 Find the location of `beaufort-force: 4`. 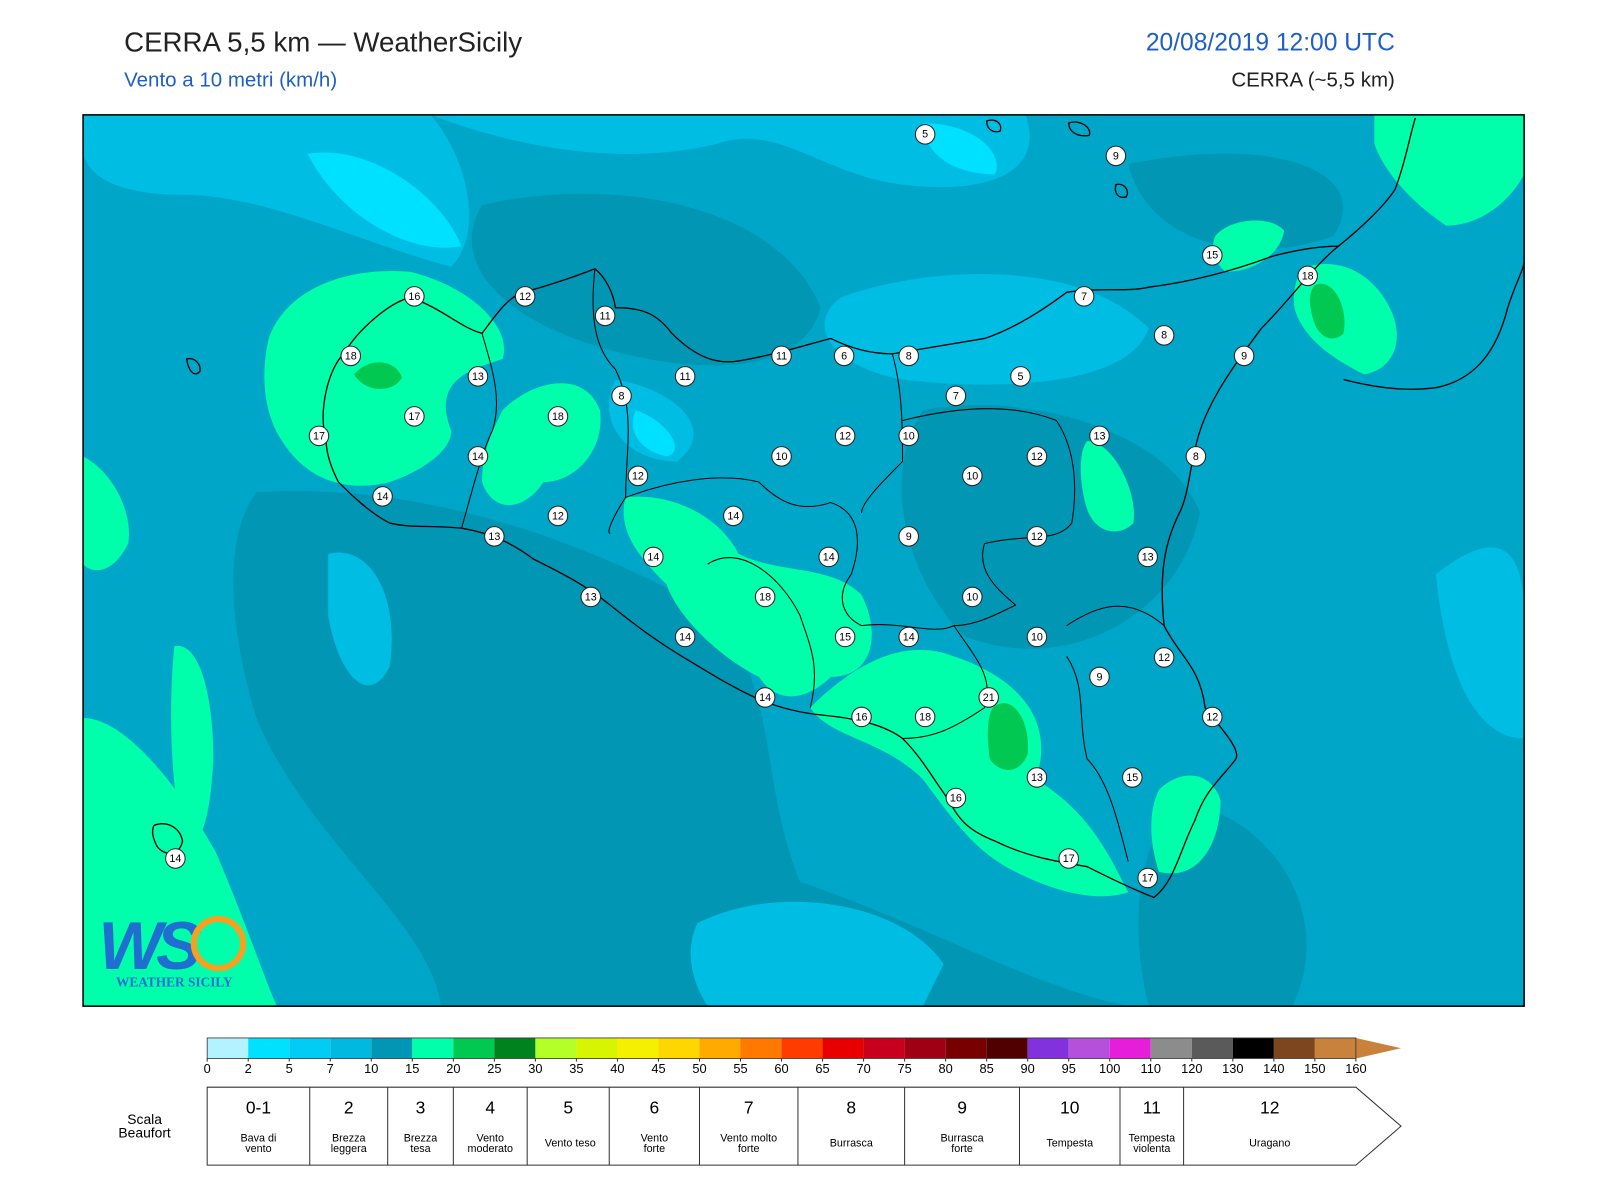

beaufort-force: 4 is located at coordinates (490, 1107).